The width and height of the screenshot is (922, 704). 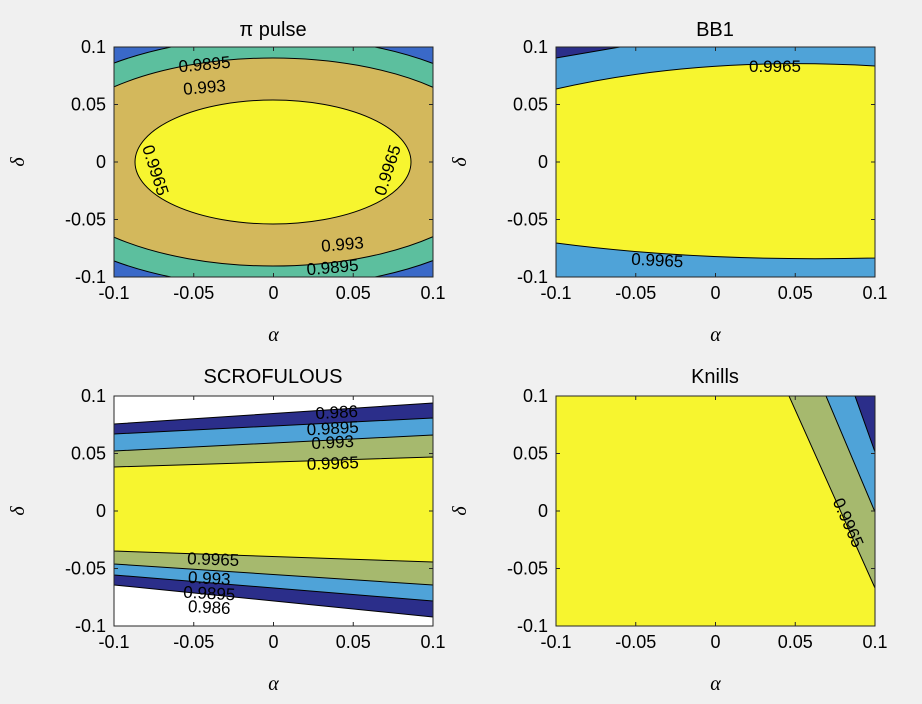 What do you see at coordinates (715, 496) in the screenshot?
I see `panel-knills: Knills 0.9965` at bounding box center [715, 496].